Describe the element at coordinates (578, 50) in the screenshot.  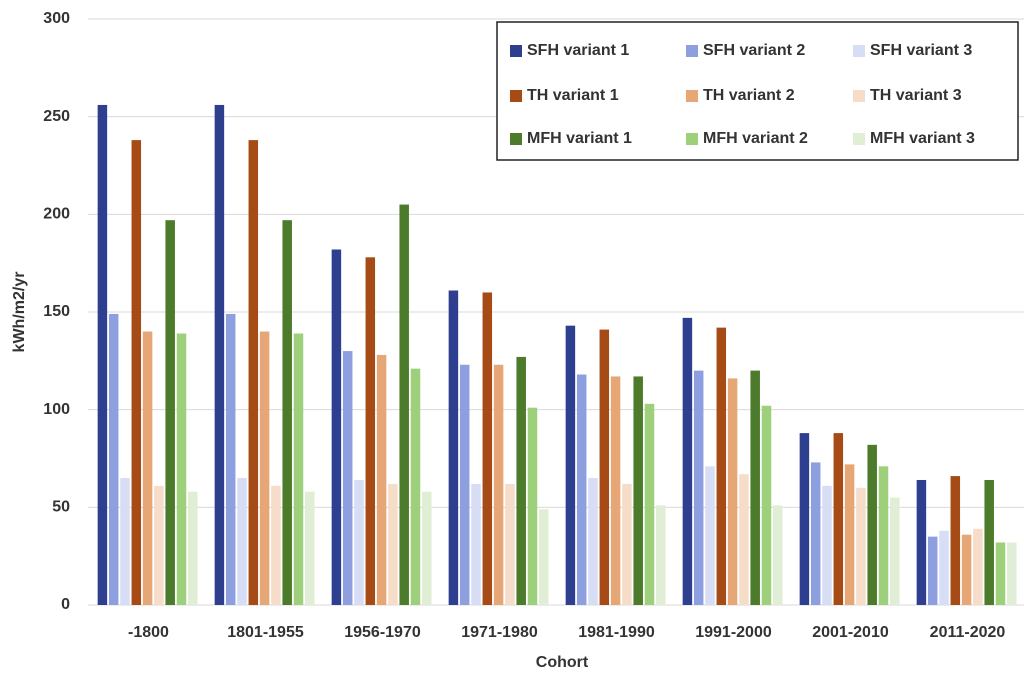
I see `legend-label: SFH variant 1` at that location.